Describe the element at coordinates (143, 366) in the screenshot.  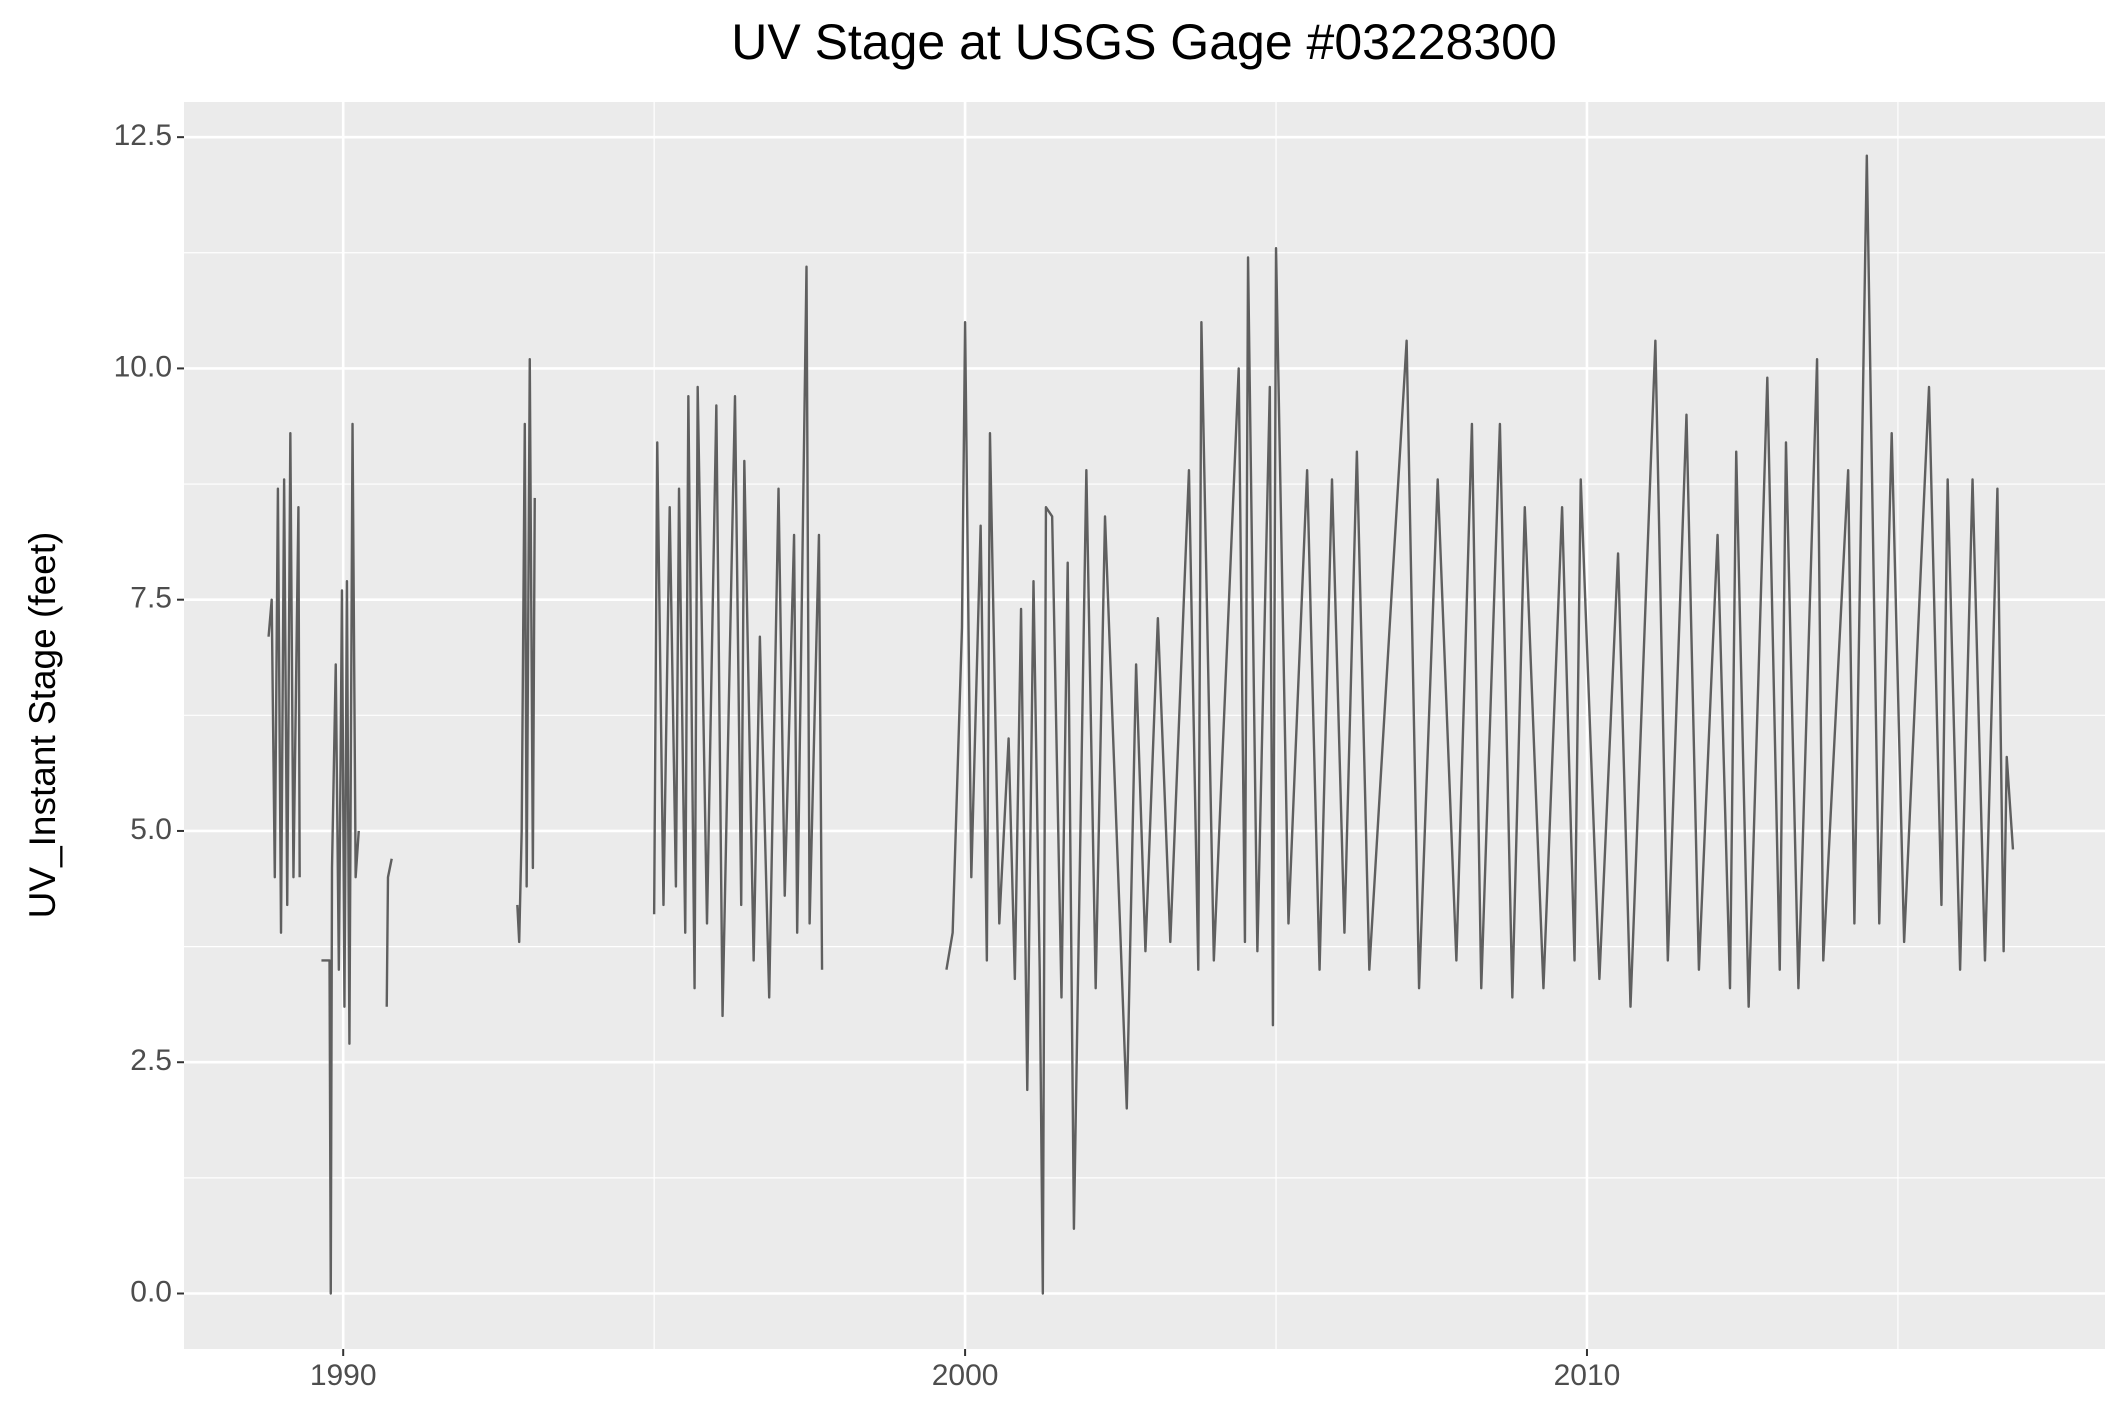
I see `y-tick-label: 10.0` at that location.